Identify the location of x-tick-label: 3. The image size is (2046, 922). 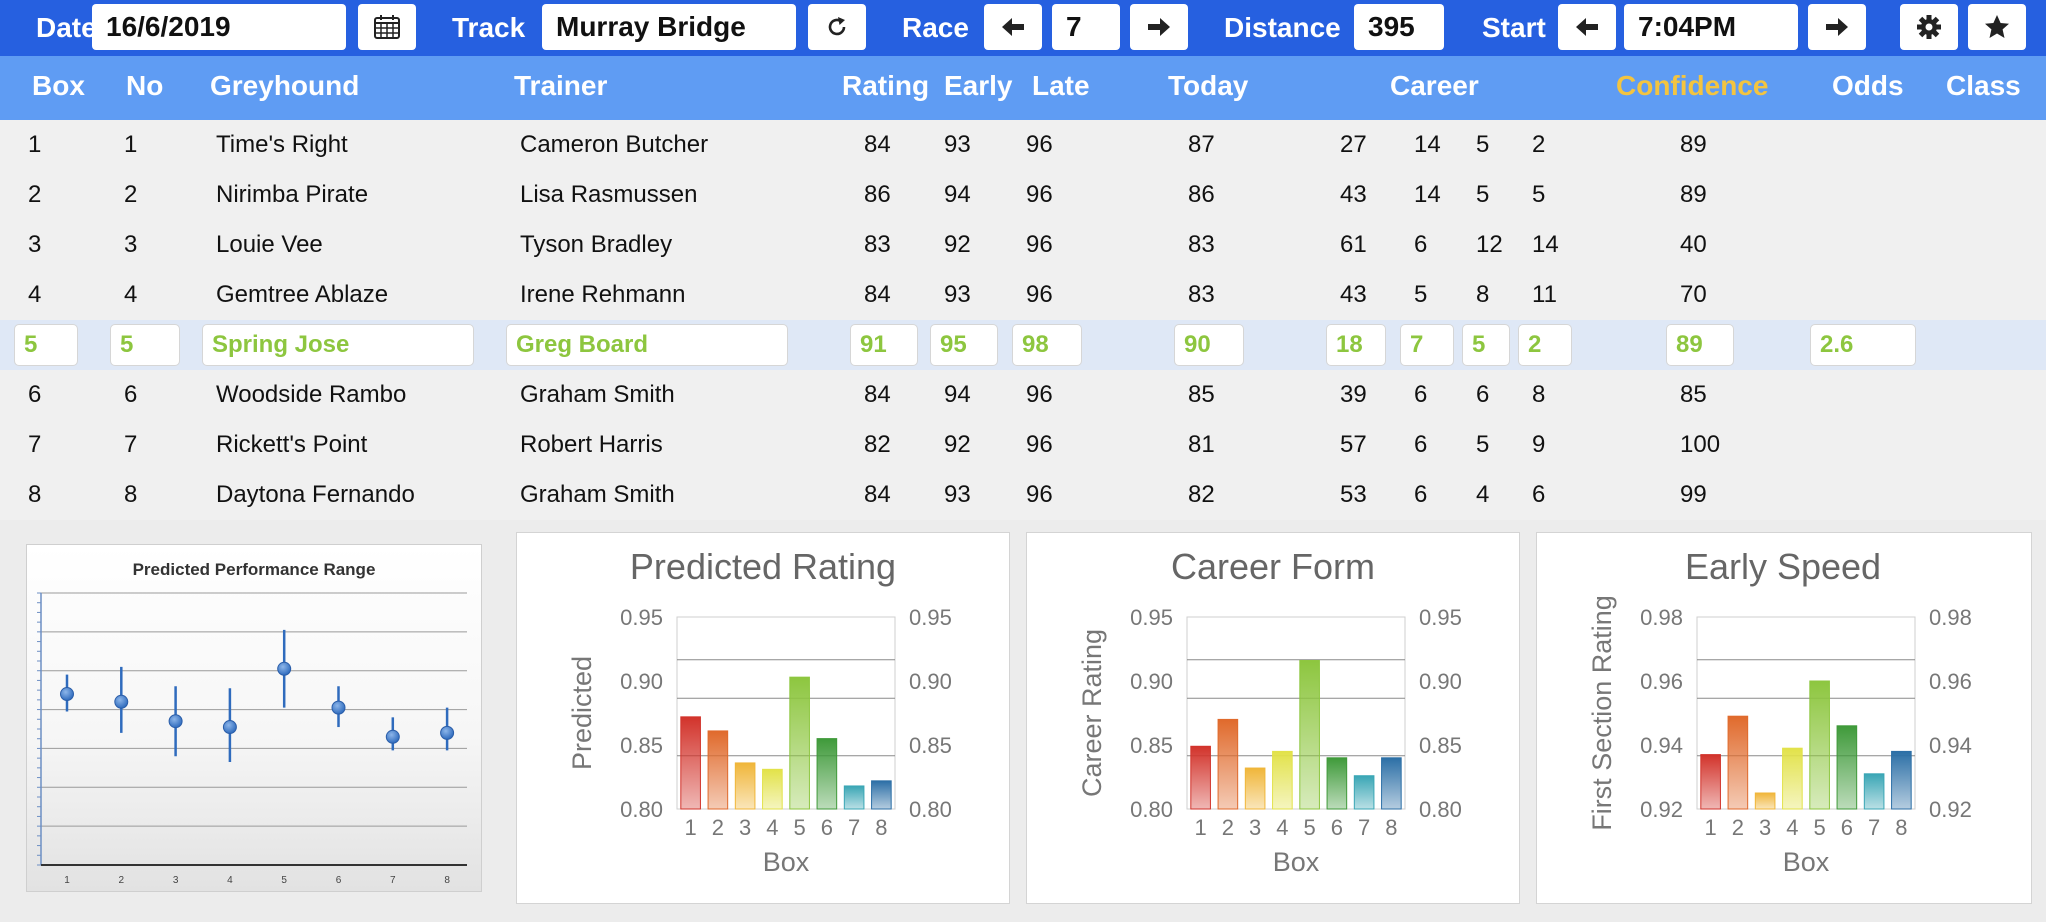
(745, 827).